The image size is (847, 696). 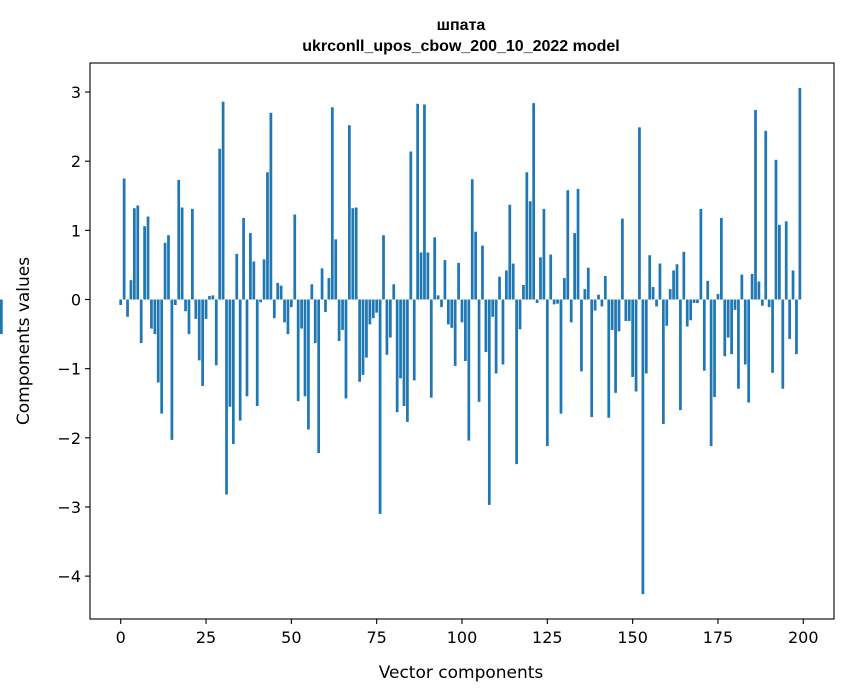 What do you see at coordinates (121, 637) in the screenshot?
I see `x-tick-label: 0` at bounding box center [121, 637].